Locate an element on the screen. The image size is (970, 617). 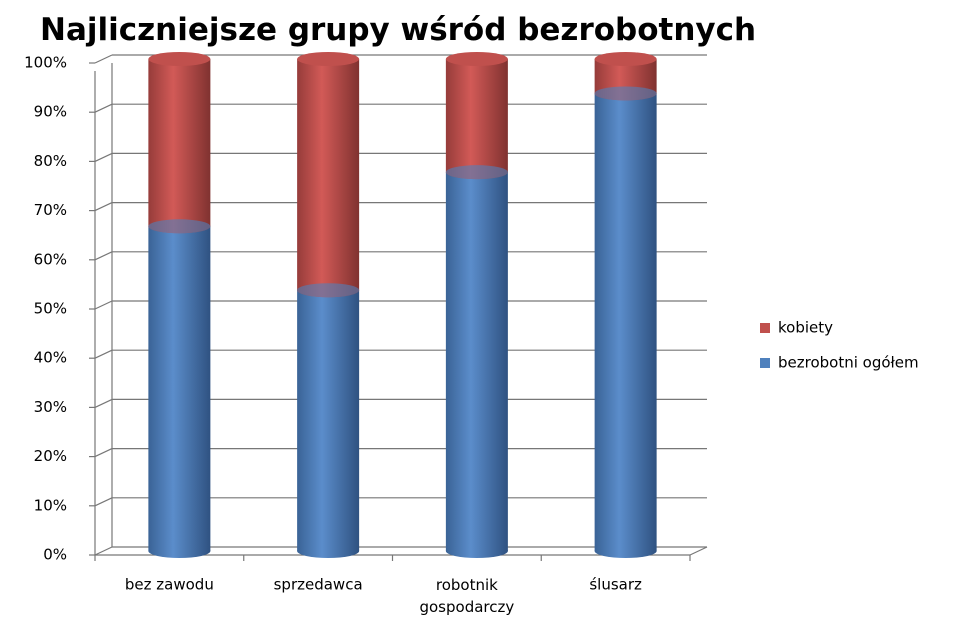
y-tick-label: 10% is located at coordinates (50, 505).